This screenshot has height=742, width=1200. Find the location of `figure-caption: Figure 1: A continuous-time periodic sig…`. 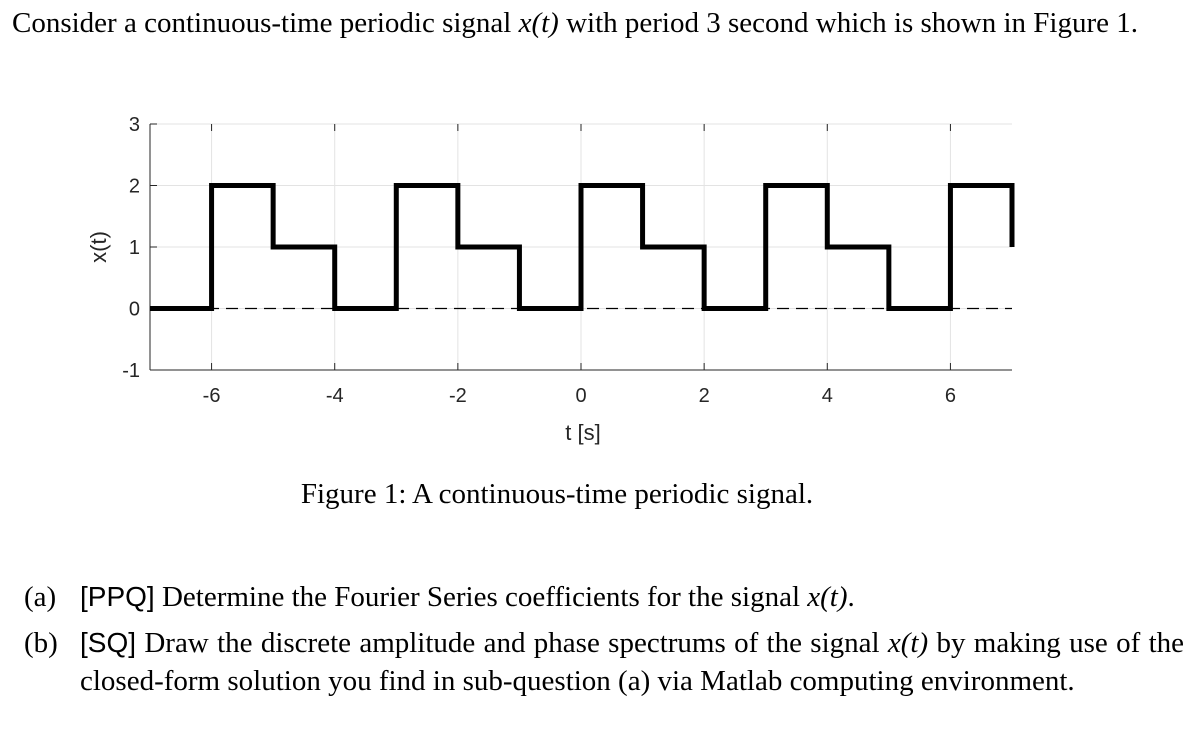

figure-caption: Figure 1: A continuous-time periodic sig… is located at coordinates (557, 494).